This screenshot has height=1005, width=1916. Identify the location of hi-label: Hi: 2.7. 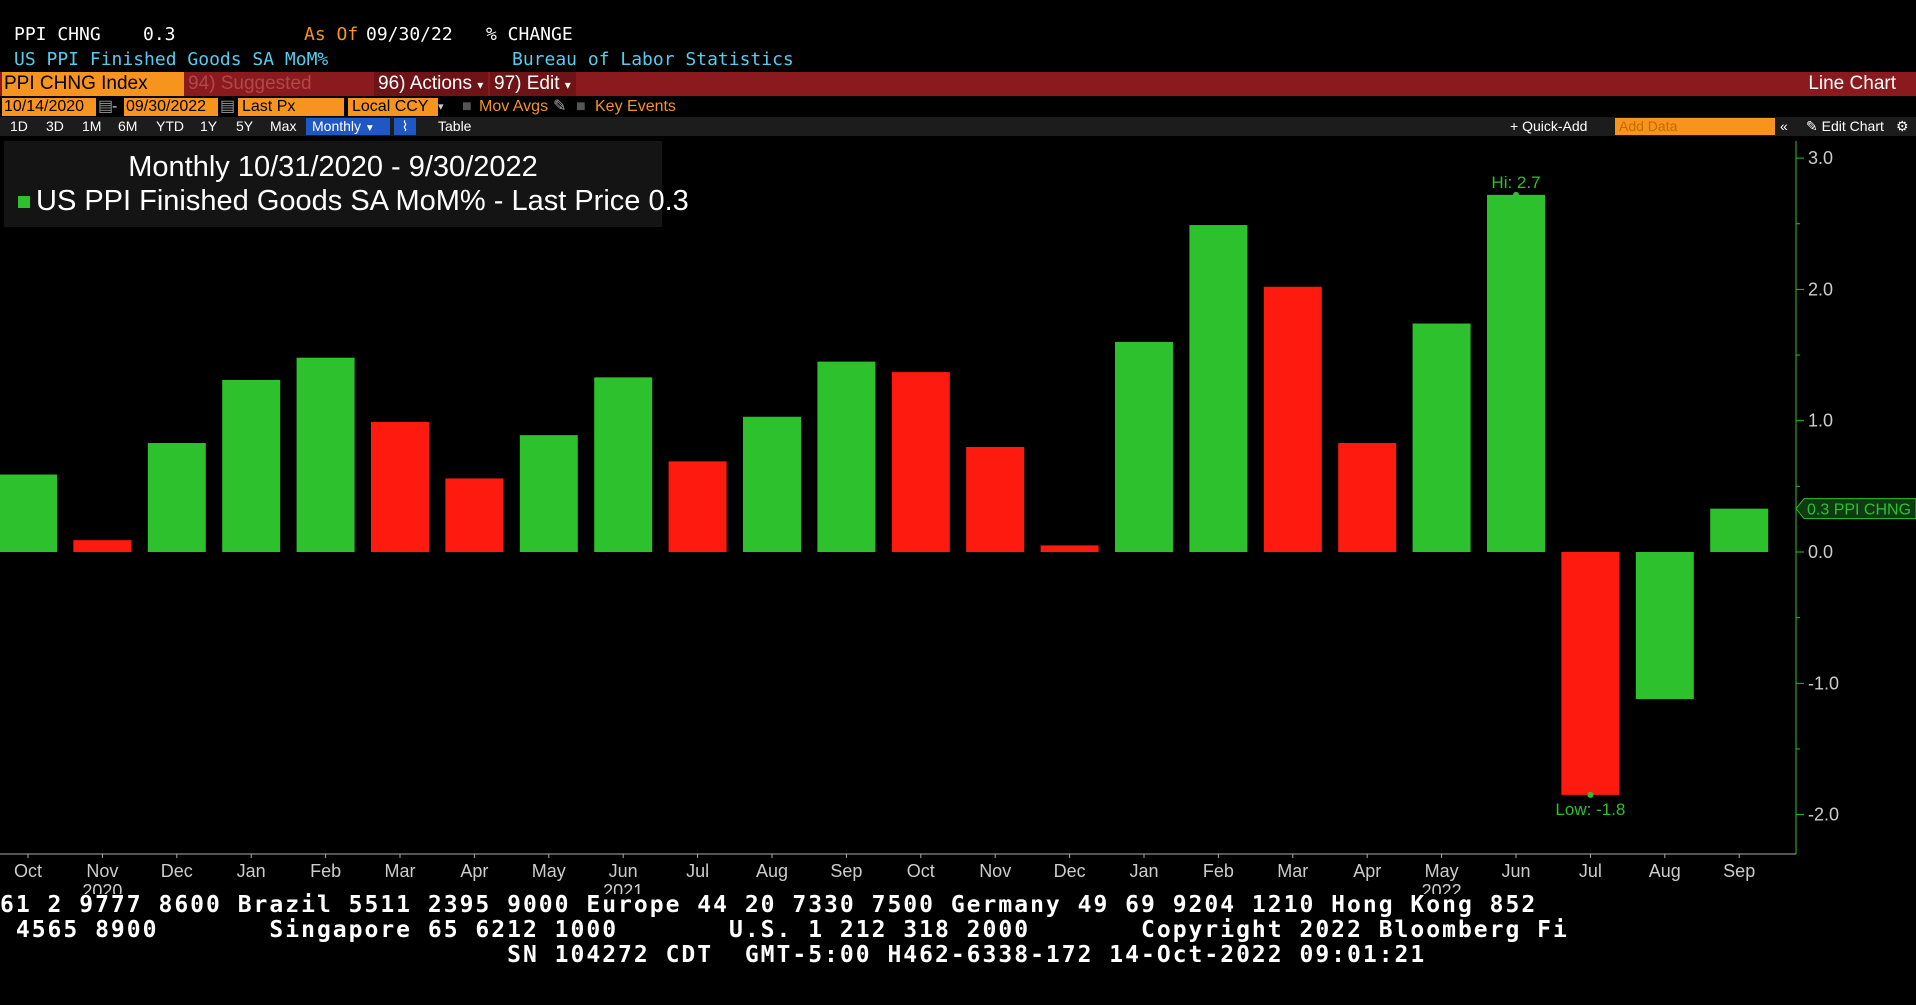
(1515, 182).